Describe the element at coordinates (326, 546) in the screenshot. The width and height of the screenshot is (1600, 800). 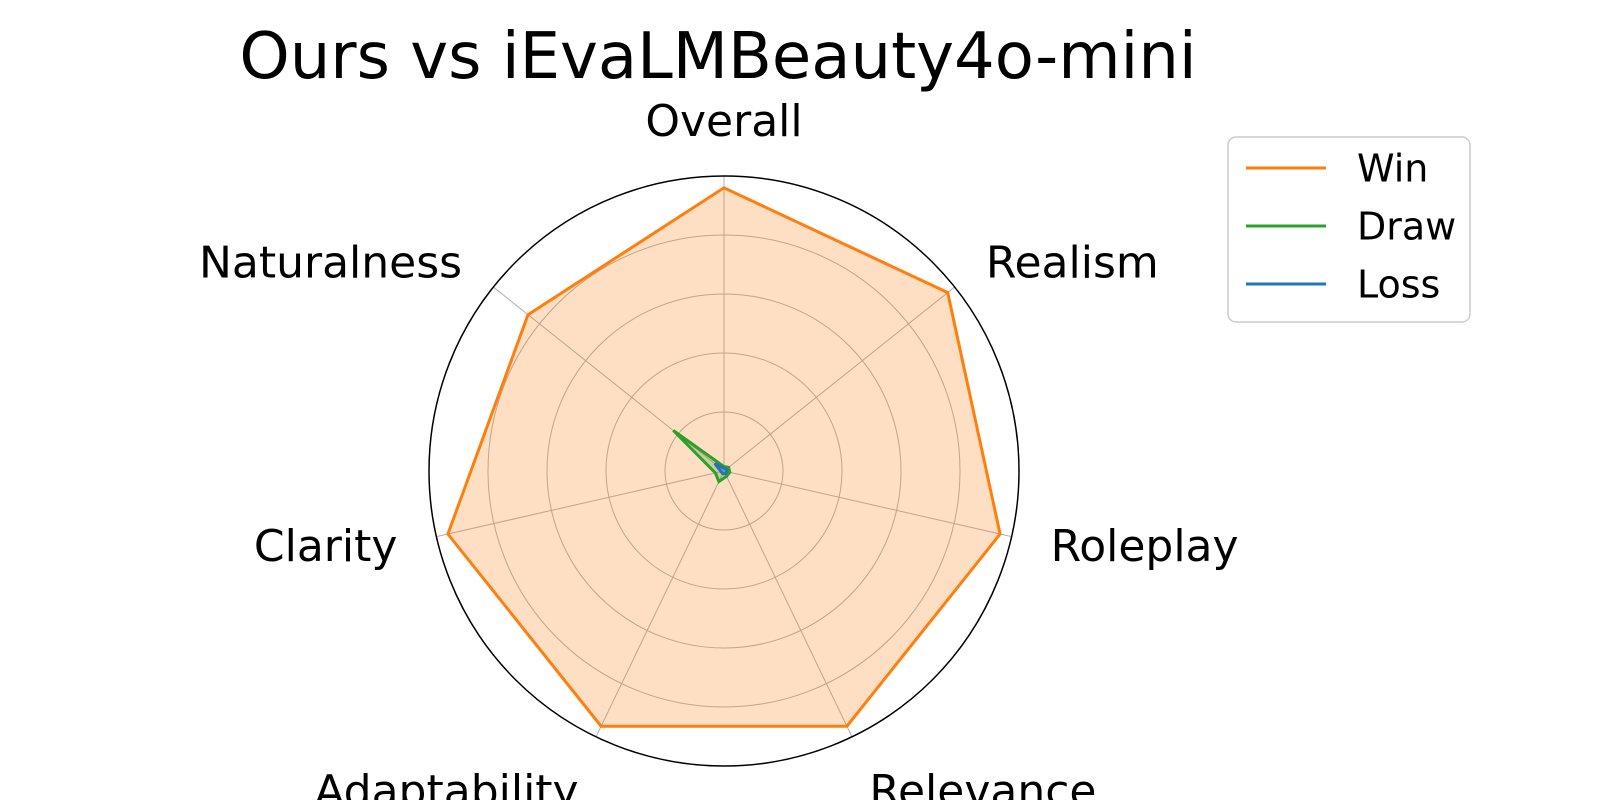
I see `axis-label-clarity: Clarity` at that location.